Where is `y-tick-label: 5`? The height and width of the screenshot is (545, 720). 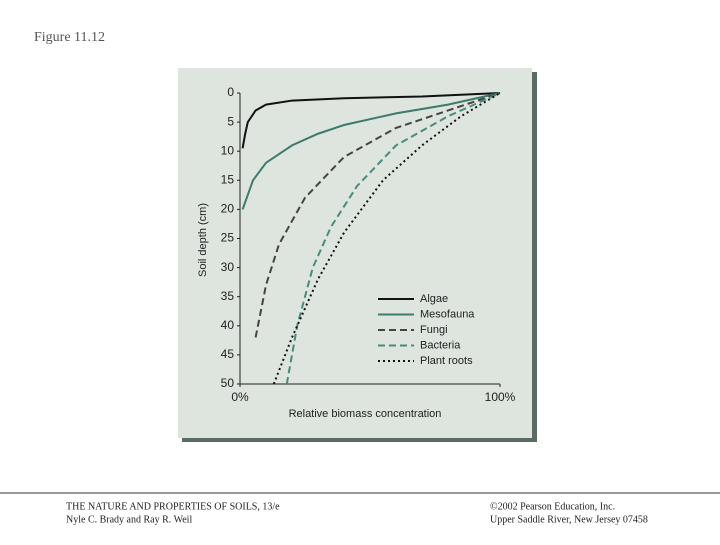 y-tick-label: 5 is located at coordinates (230, 121).